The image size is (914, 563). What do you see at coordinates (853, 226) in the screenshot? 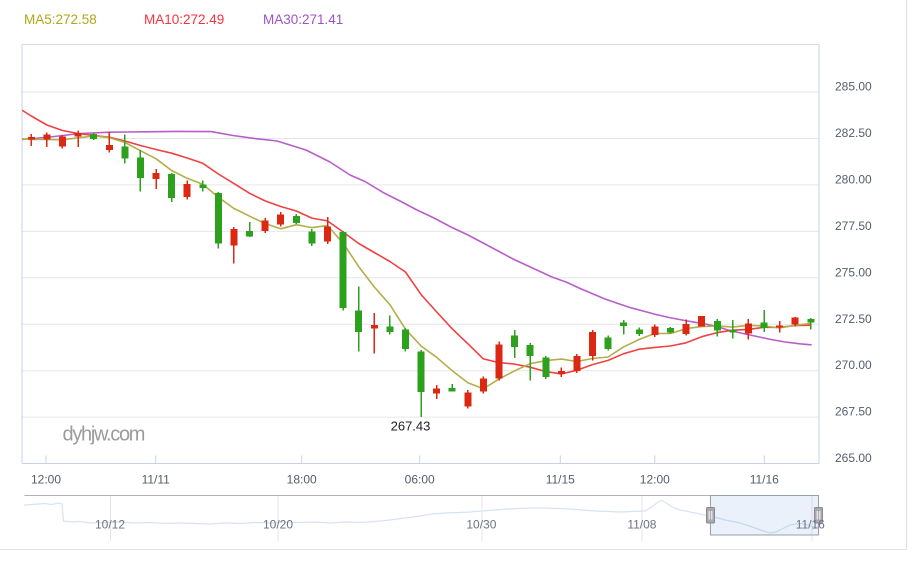
I see `svg-text: 277.50` at bounding box center [853, 226].